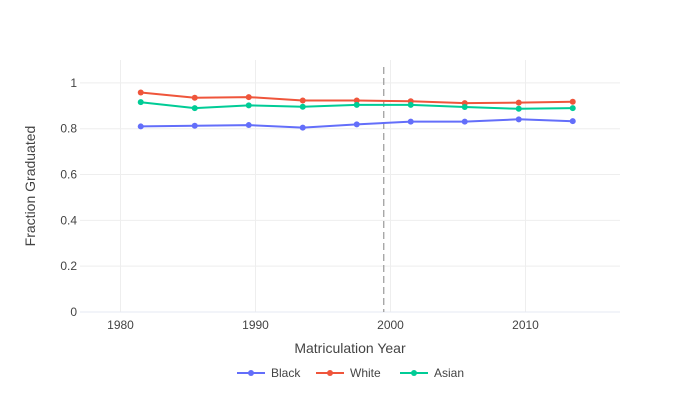  What do you see at coordinates (68, 175) in the screenshot?
I see `y-tick-label: 0.6` at bounding box center [68, 175].